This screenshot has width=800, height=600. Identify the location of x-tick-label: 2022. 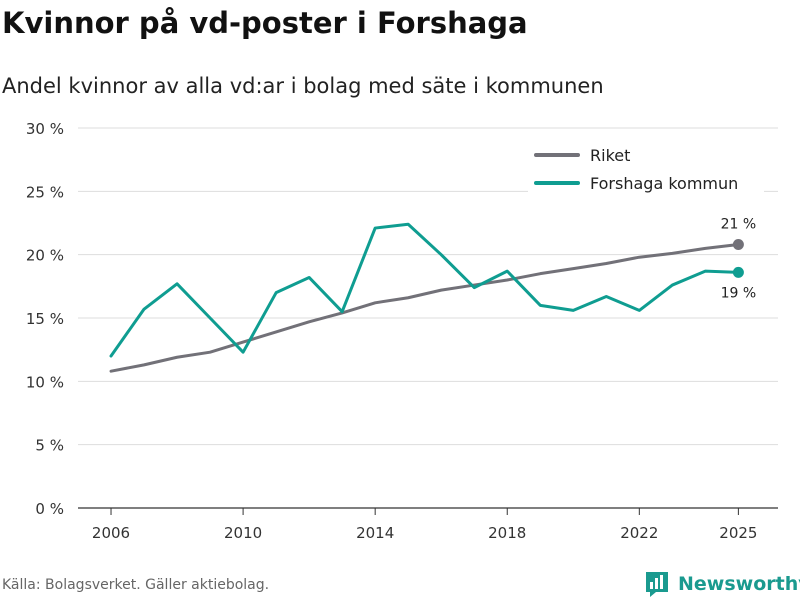
(639, 533).